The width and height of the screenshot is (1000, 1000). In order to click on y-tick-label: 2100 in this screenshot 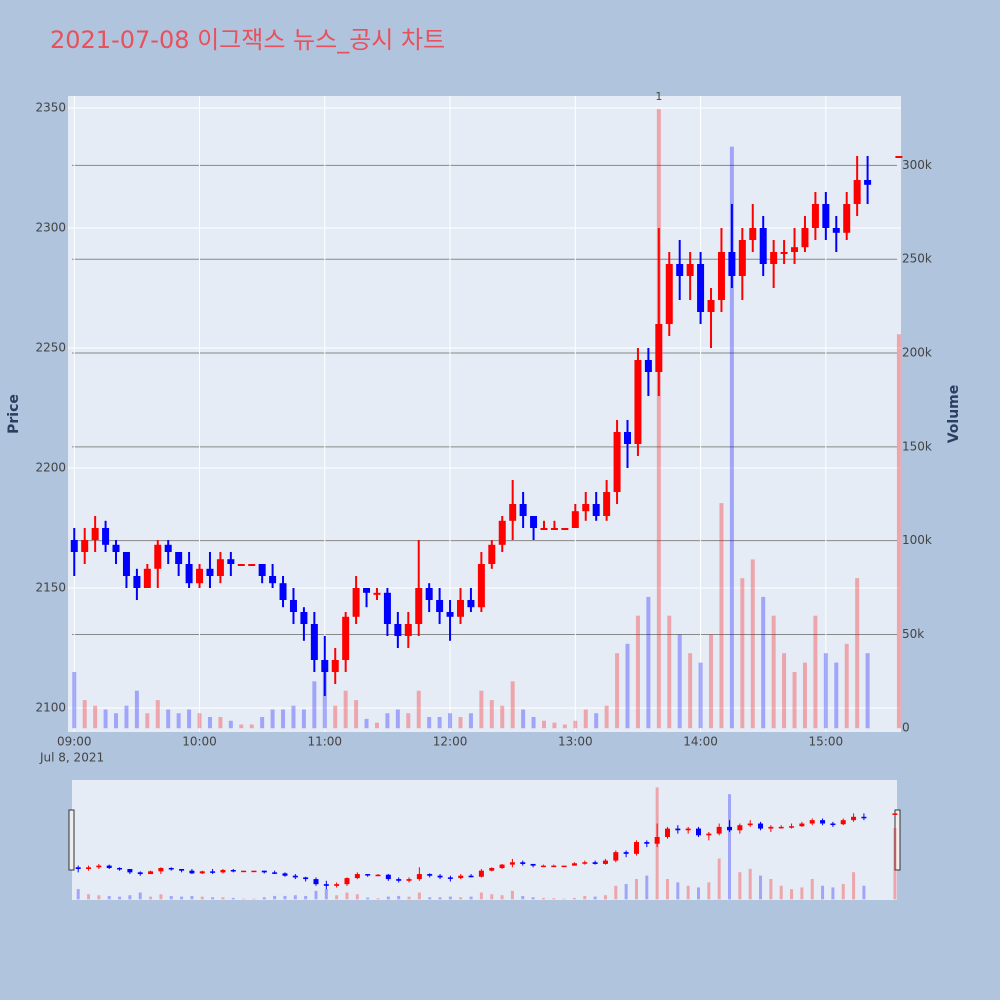, I will do `click(50, 708)`.